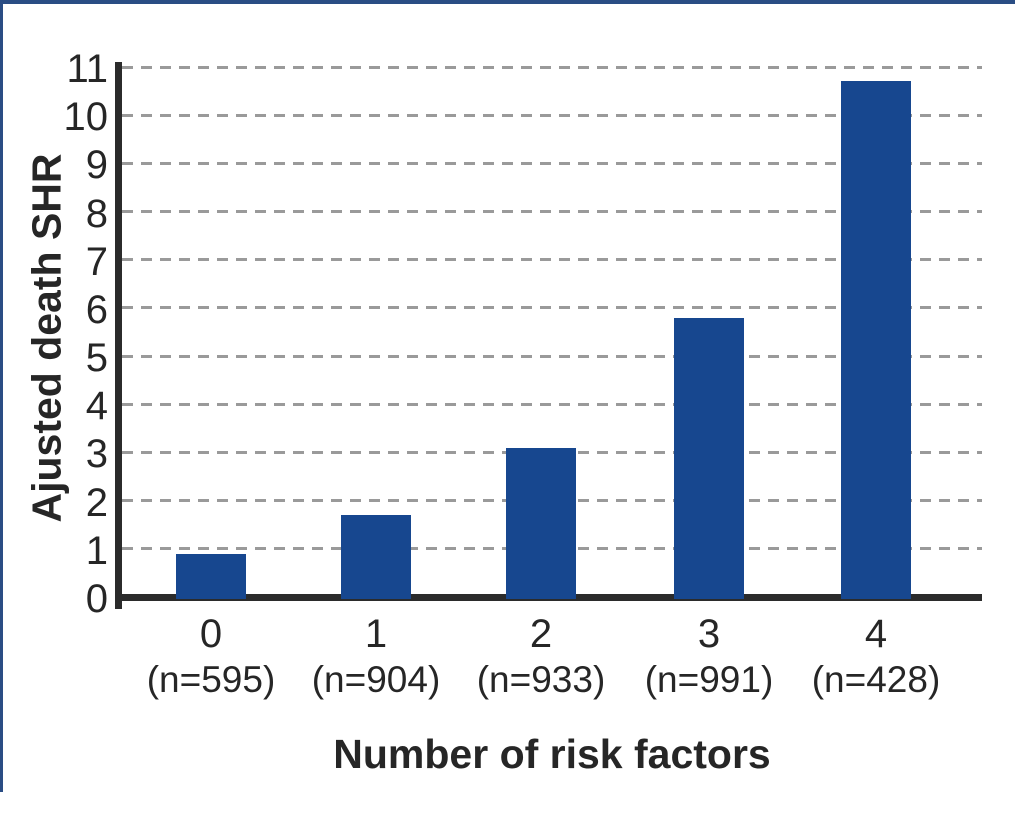 The image size is (1015, 815). Describe the element at coordinates (96, 406) in the screenshot. I see `y-tick-label: 4` at that location.